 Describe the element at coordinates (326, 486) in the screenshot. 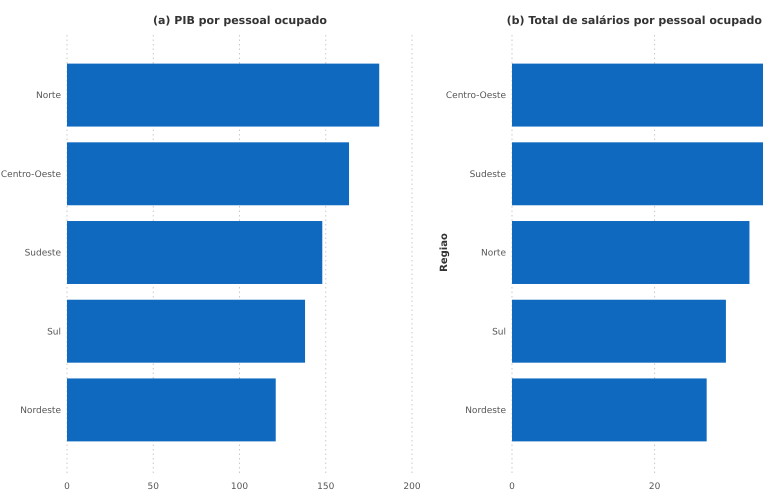

I see `x-tick-label: 150` at that location.